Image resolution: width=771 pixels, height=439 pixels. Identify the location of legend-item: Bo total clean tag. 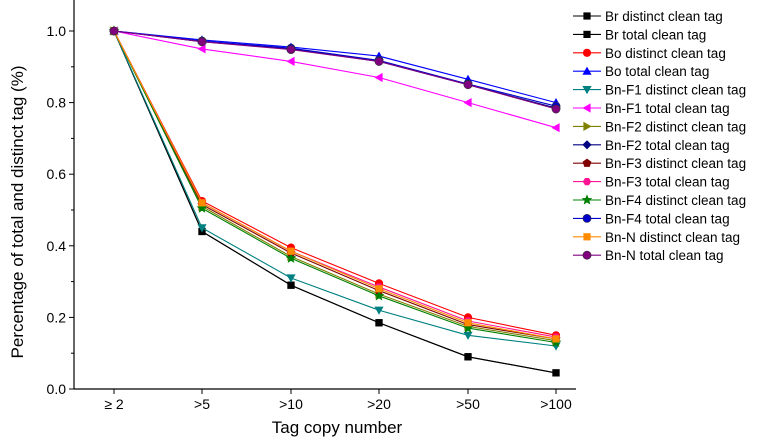
(641, 71).